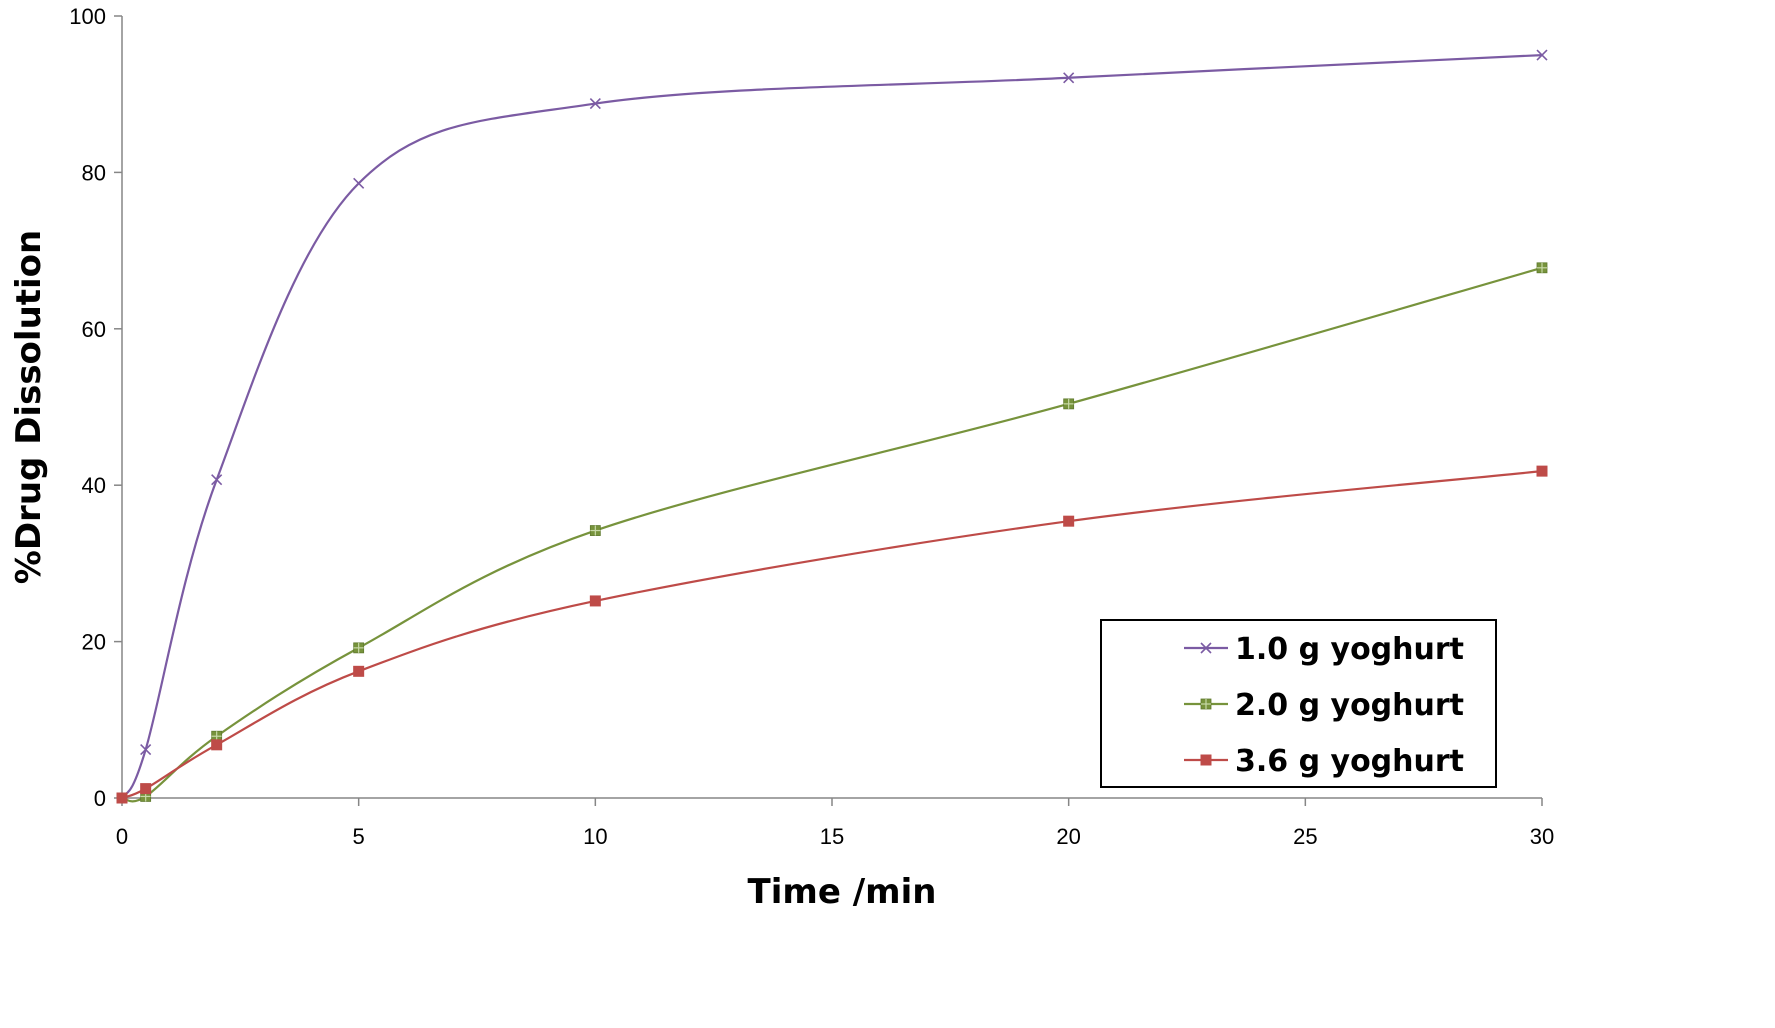  Describe the element at coordinates (94, 172) in the screenshot. I see `y-tick-label: 80` at that location.